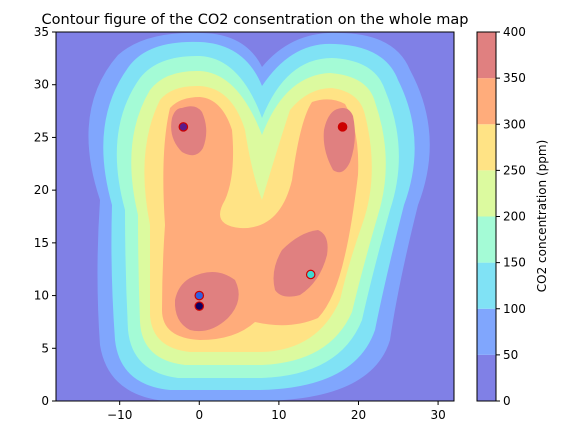  What do you see at coordinates (41, 32) in the screenshot?
I see `y-tick-label-7: 35` at bounding box center [41, 32].